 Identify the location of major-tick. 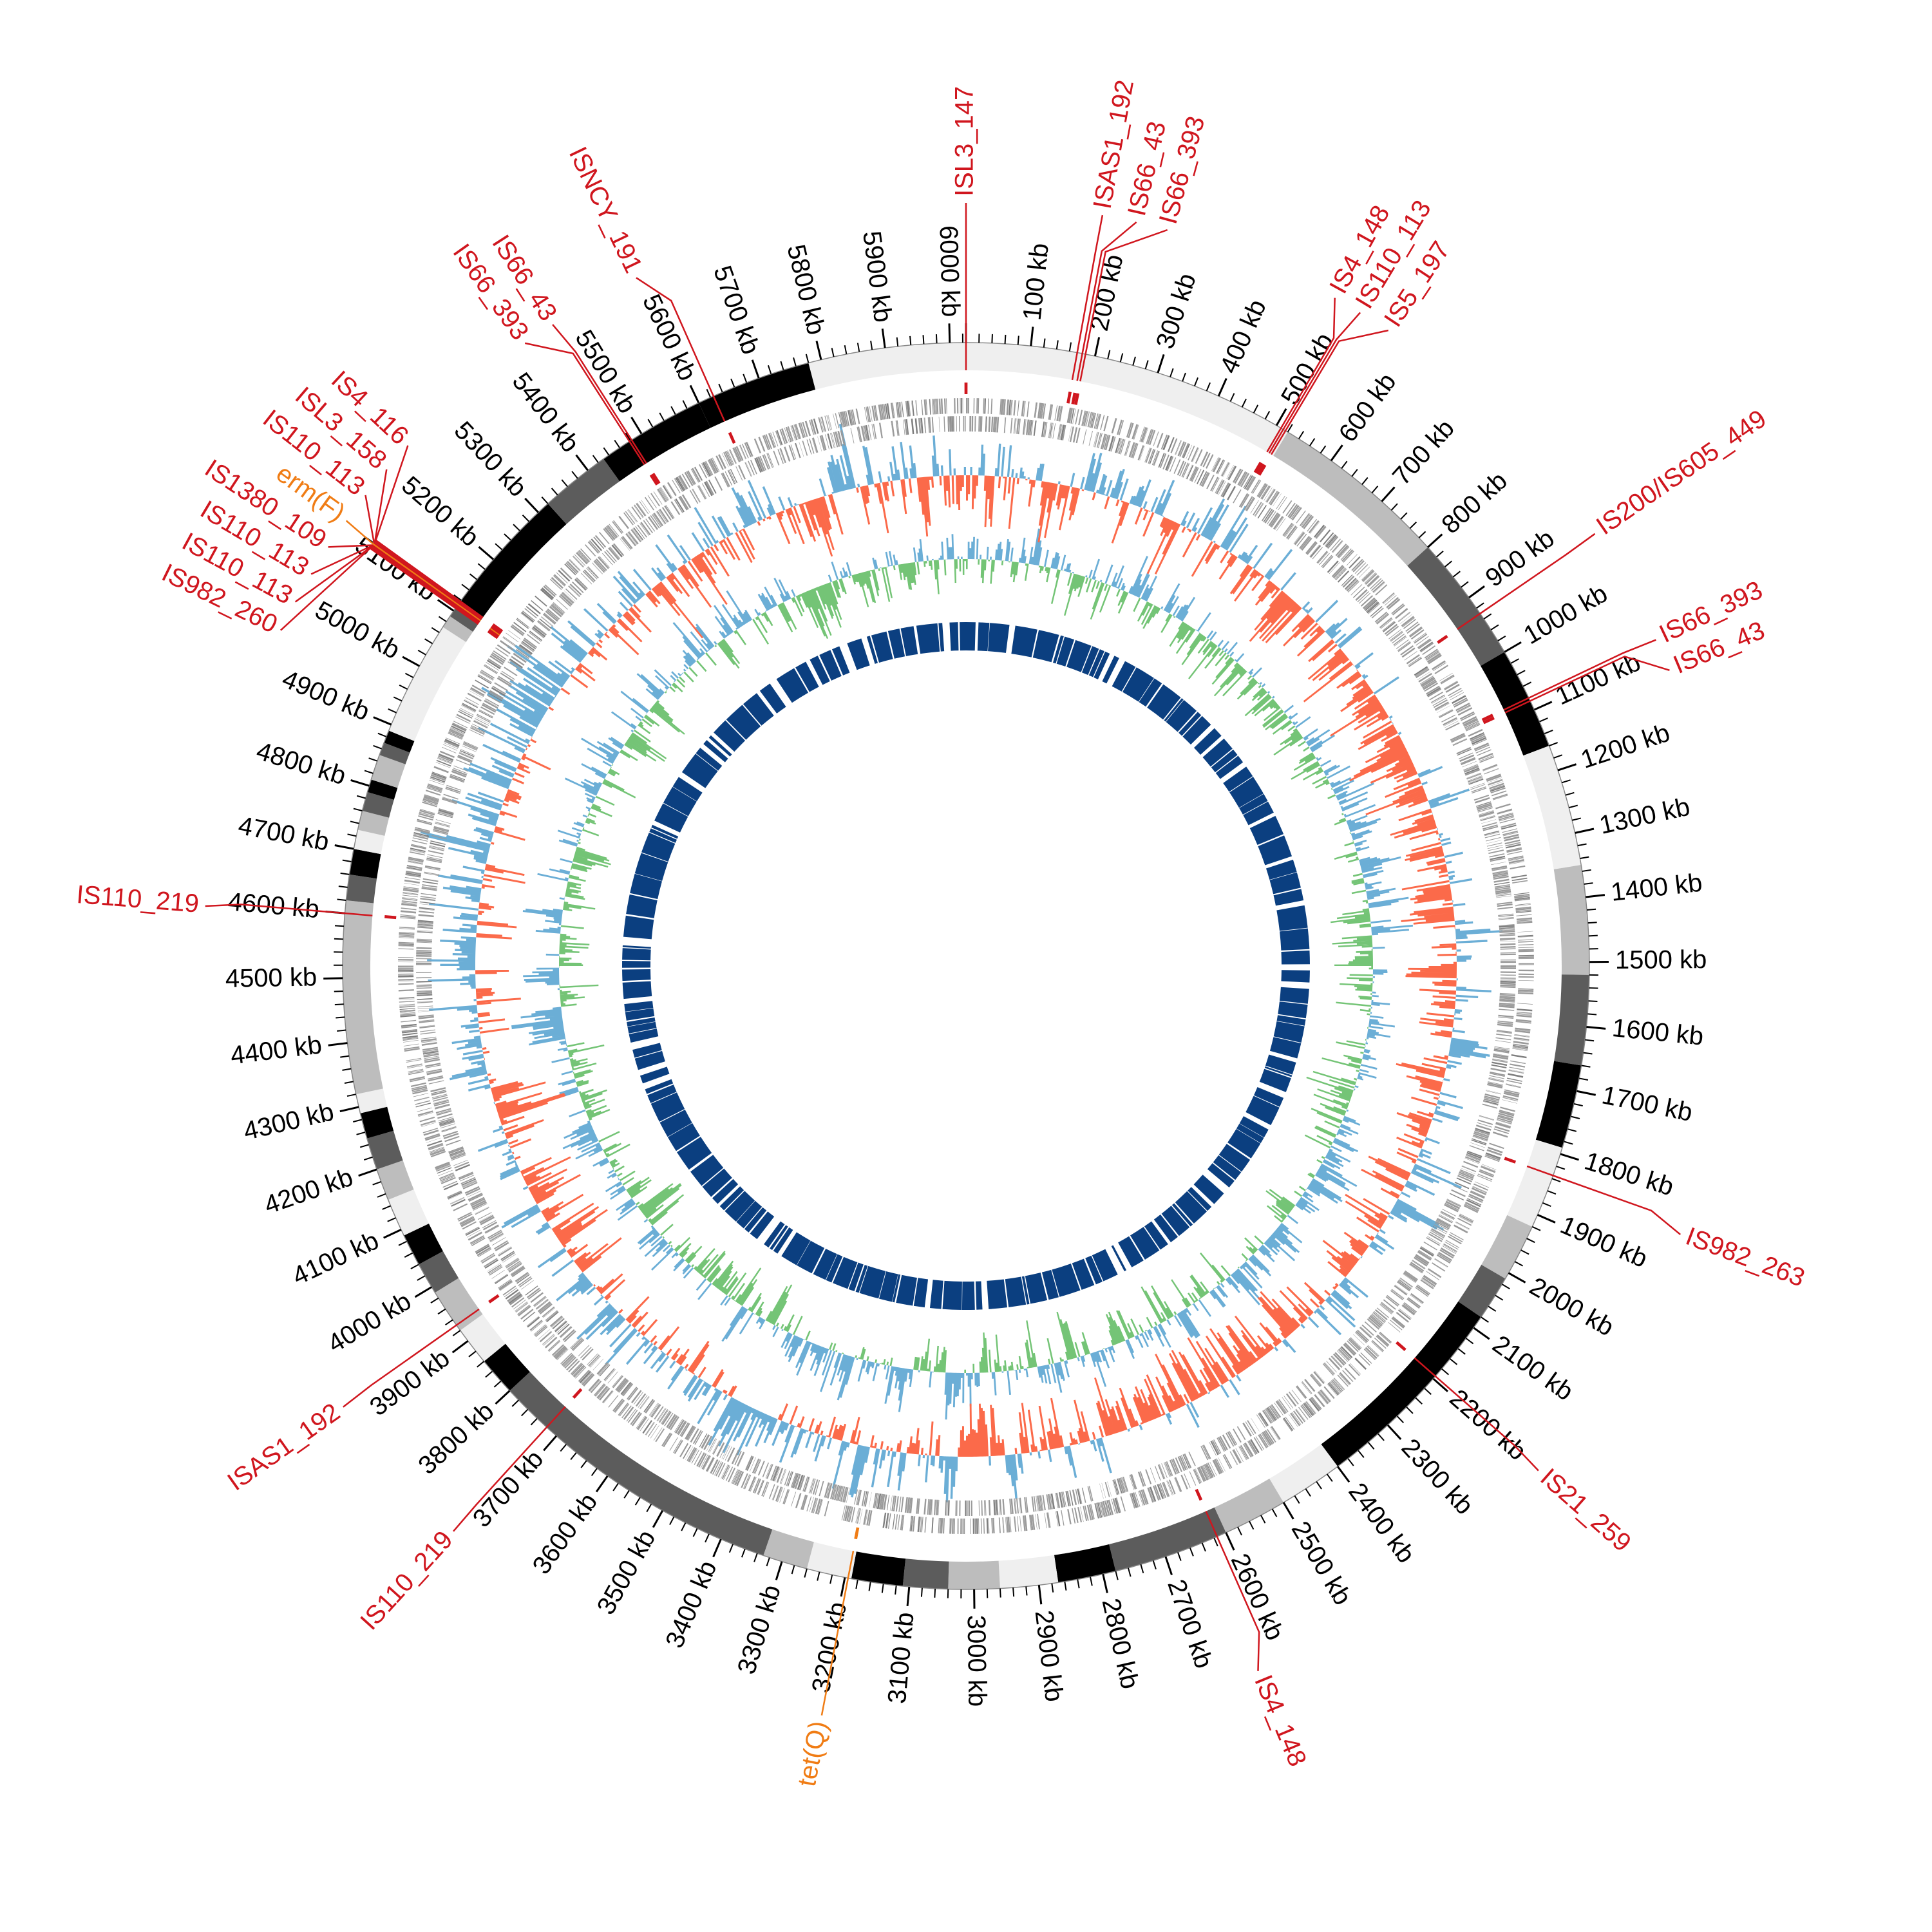
(393, 1234).